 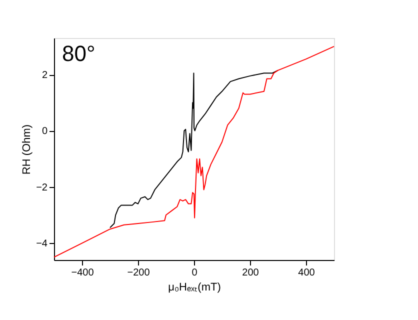 What do you see at coordinates (195, 273) in the screenshot?
I see `x-tick-label: 0` at bounding box center [195, 273].